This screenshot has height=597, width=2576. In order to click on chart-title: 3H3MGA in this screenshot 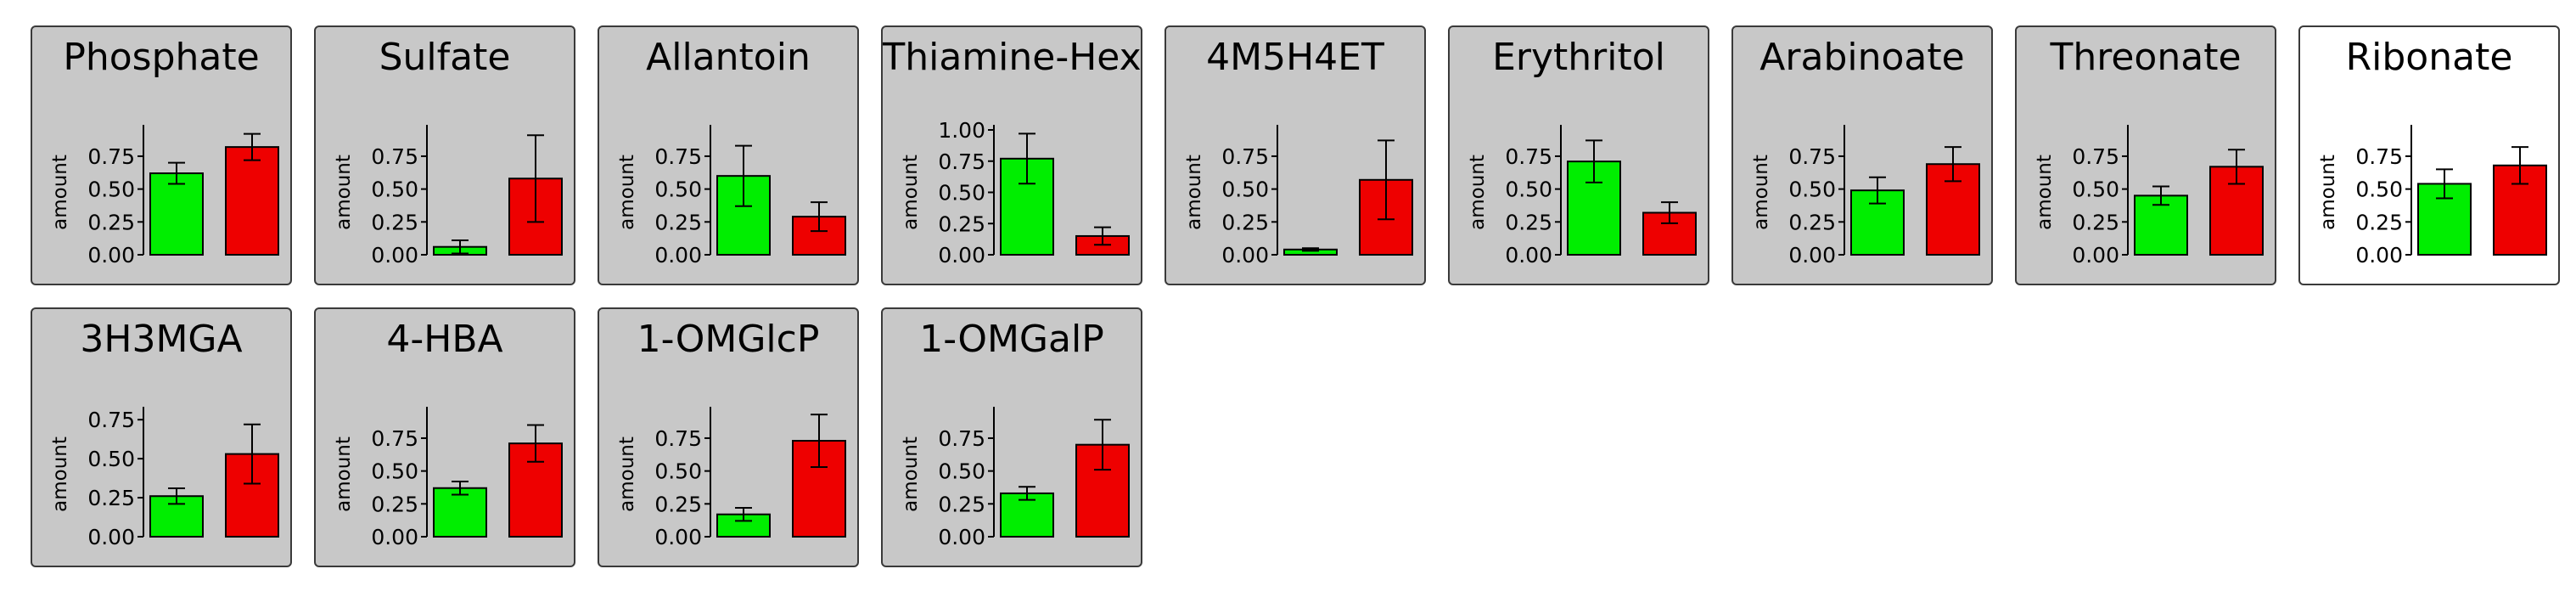, I will do `click(161, 339)`.